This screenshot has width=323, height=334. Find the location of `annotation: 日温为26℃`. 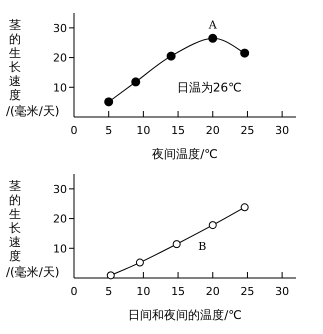

annotation: 日温为26℃ is located at coordinates (209, 87).